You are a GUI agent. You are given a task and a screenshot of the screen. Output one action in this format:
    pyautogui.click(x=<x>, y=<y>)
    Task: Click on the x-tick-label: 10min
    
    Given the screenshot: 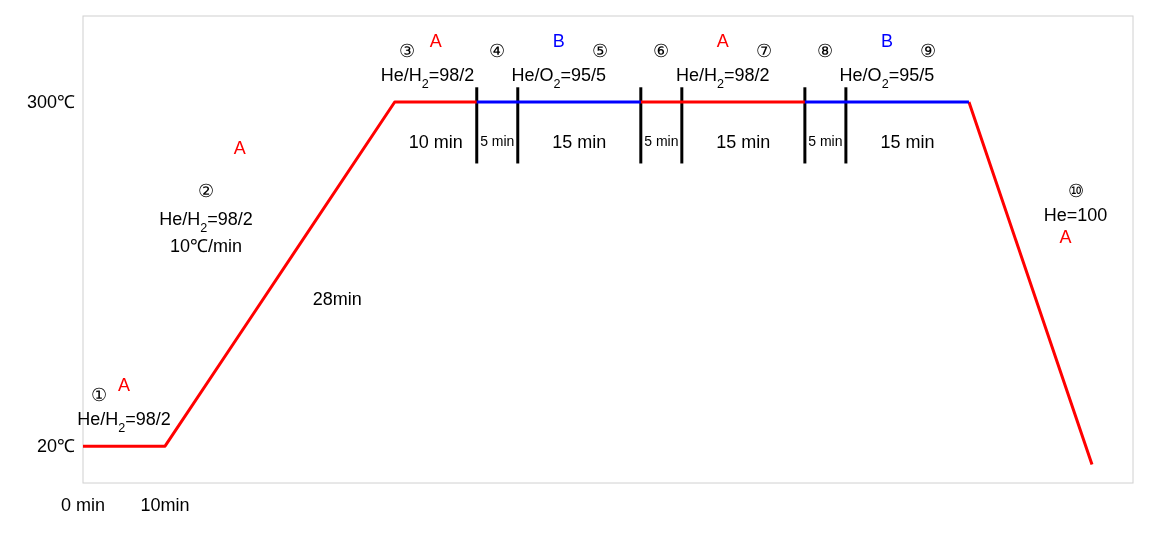 What is the action you would take?
    pyautogui.click(x=165, y=505)
    